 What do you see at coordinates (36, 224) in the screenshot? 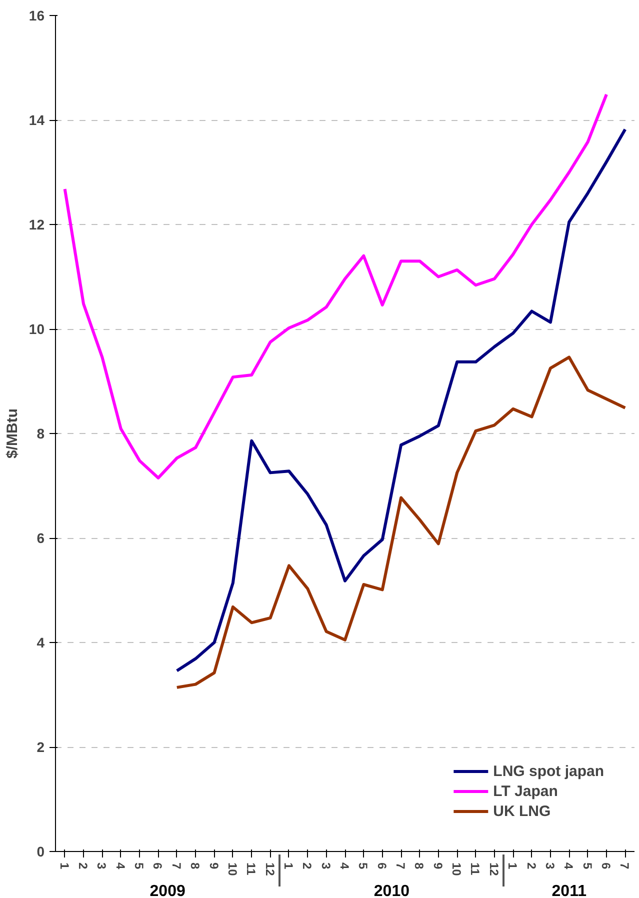
I see `y-tick-label: 12` at bounding box center [36, 224].